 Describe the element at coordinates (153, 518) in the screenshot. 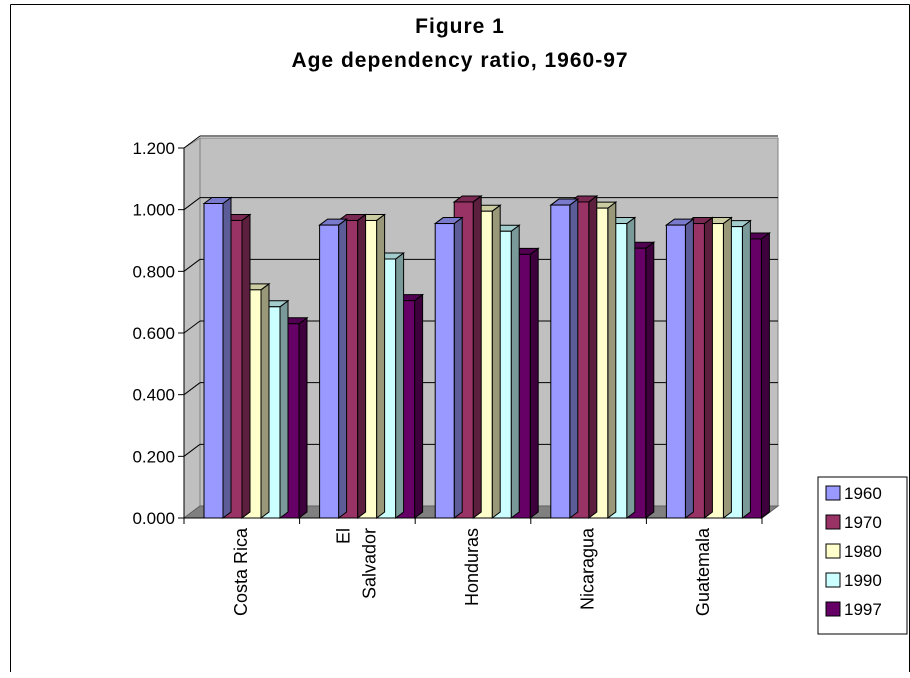

I see `y-tick-label: 0.000` at that location.